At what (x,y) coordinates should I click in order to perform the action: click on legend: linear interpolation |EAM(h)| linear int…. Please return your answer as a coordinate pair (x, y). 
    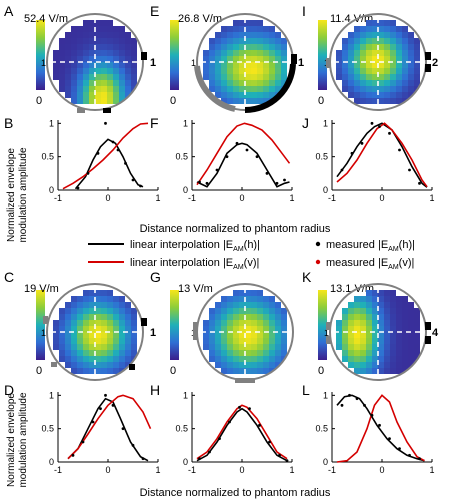
    Looking at the image, I should click on (251, 255).